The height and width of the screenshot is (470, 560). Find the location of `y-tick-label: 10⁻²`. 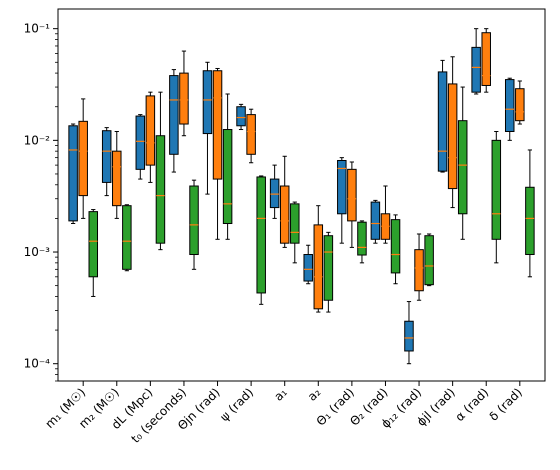

y-tick-label: 10⁻² is located at coordinates (37, 140).